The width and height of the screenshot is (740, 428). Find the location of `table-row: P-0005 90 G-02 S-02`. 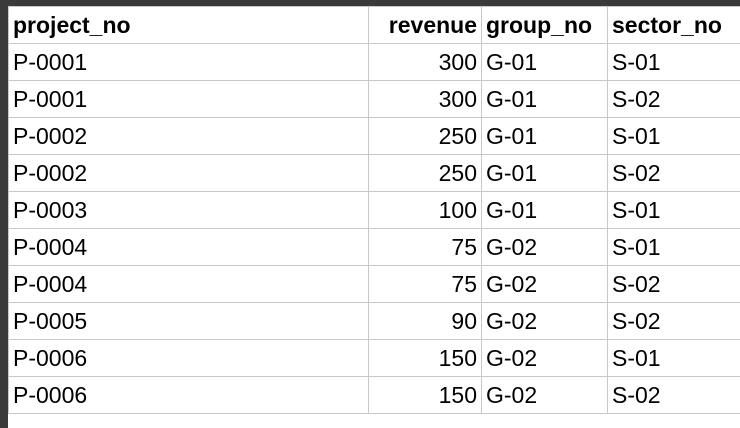

table-row: P-0005 90 G-02 S-02 is located at coordinates (374, 321).